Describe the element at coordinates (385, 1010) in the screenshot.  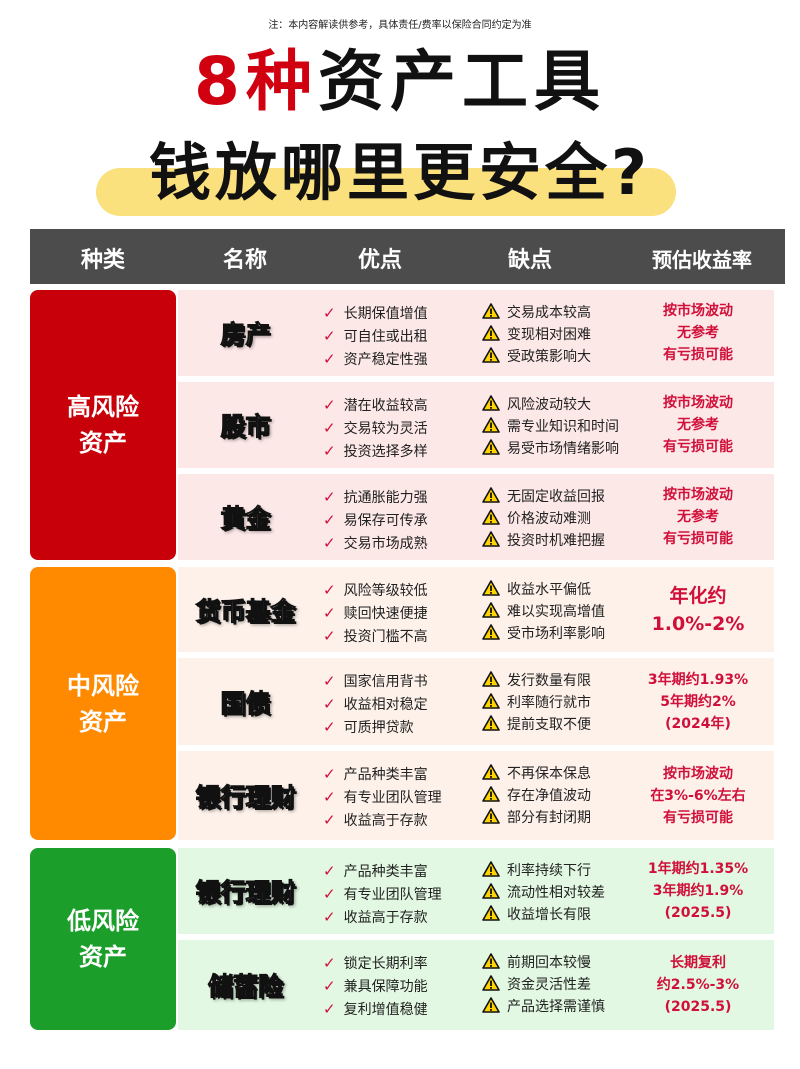
I see `pro-text: 复利增值稳健` at that location.